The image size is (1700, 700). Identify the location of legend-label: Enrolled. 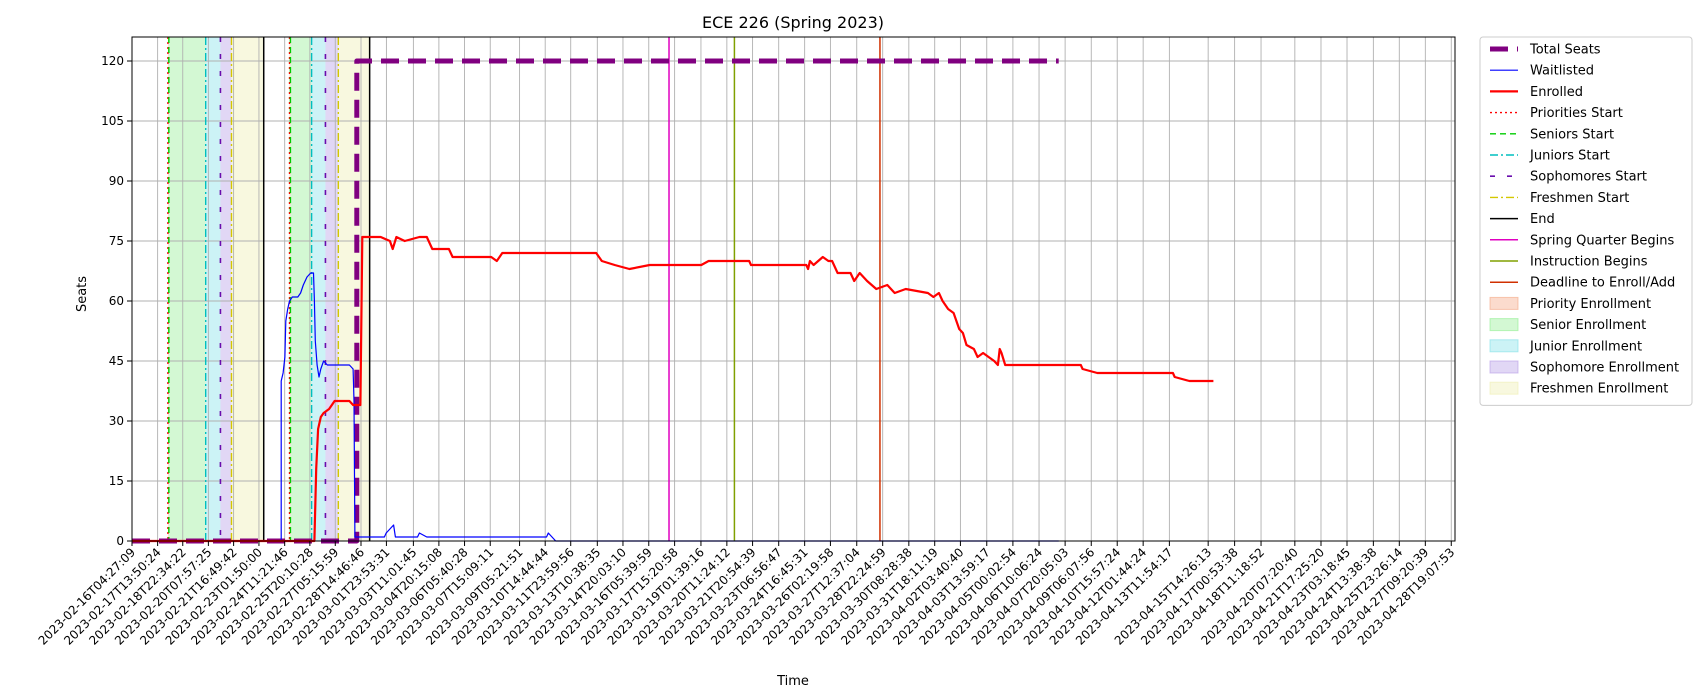
(1556, 92).